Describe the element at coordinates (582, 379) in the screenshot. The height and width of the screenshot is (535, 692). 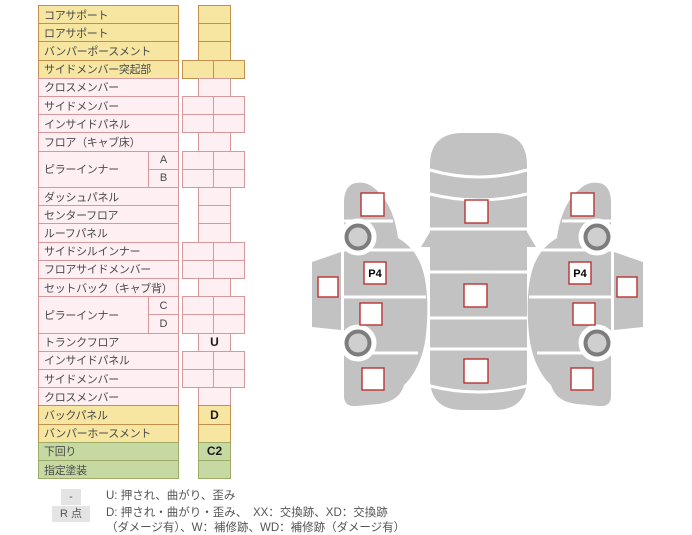
I see `right-rear-fender-marker` at that location.